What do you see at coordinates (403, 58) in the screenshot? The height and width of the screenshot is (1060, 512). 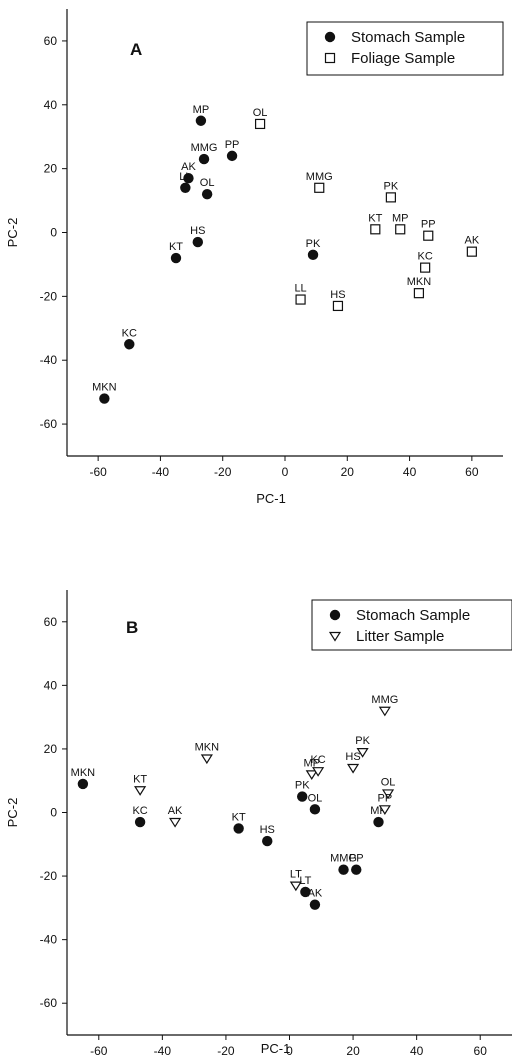 I see `legend-label: Foliage Sample` at bounding box center [403, 58].